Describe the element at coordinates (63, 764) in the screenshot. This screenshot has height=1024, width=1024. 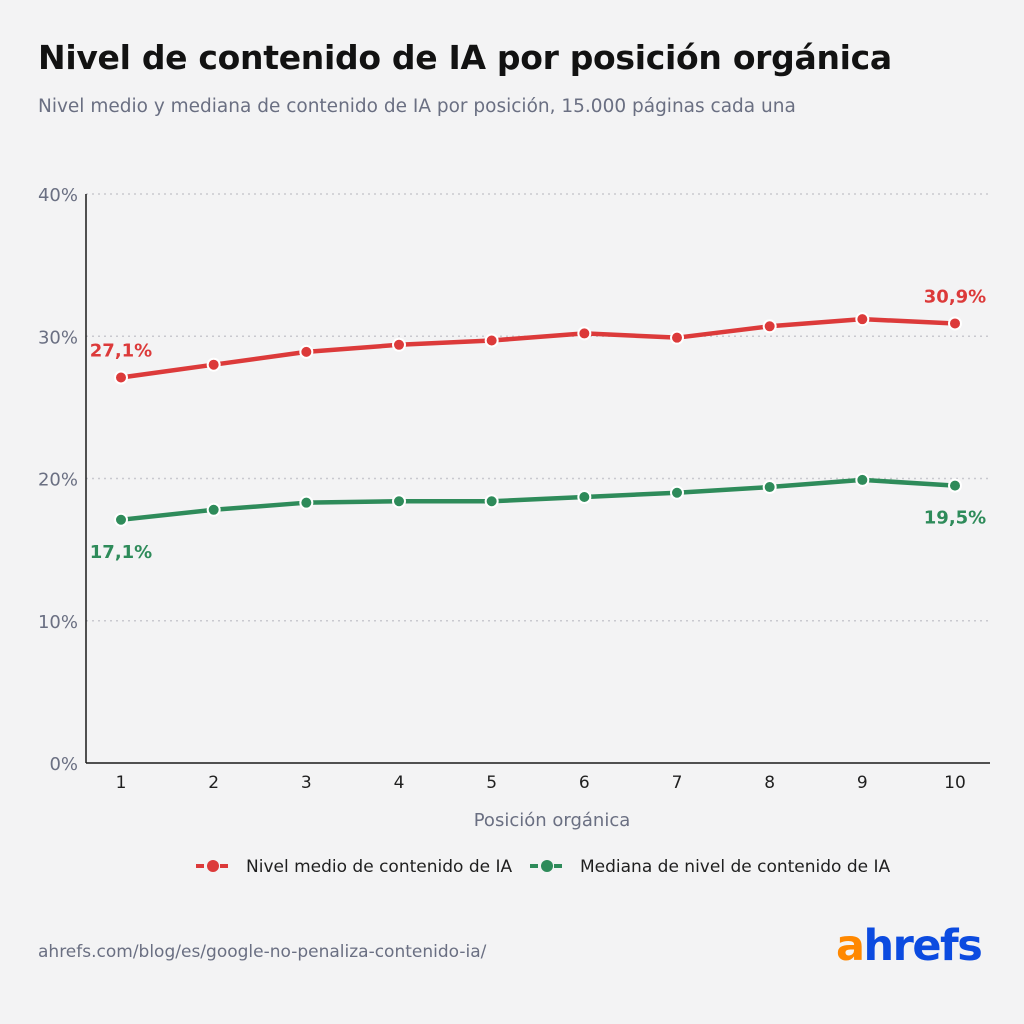
I see `y-tick-label: 0%` at that location.